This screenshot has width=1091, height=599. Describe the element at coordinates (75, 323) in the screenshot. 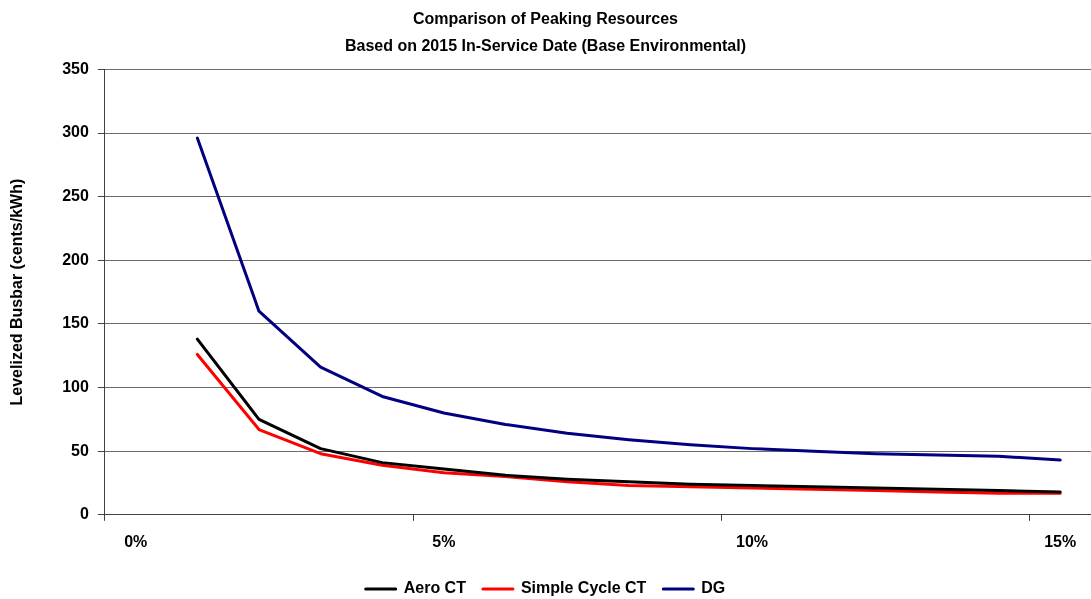

I see `y-tick-label: 150` at that location.